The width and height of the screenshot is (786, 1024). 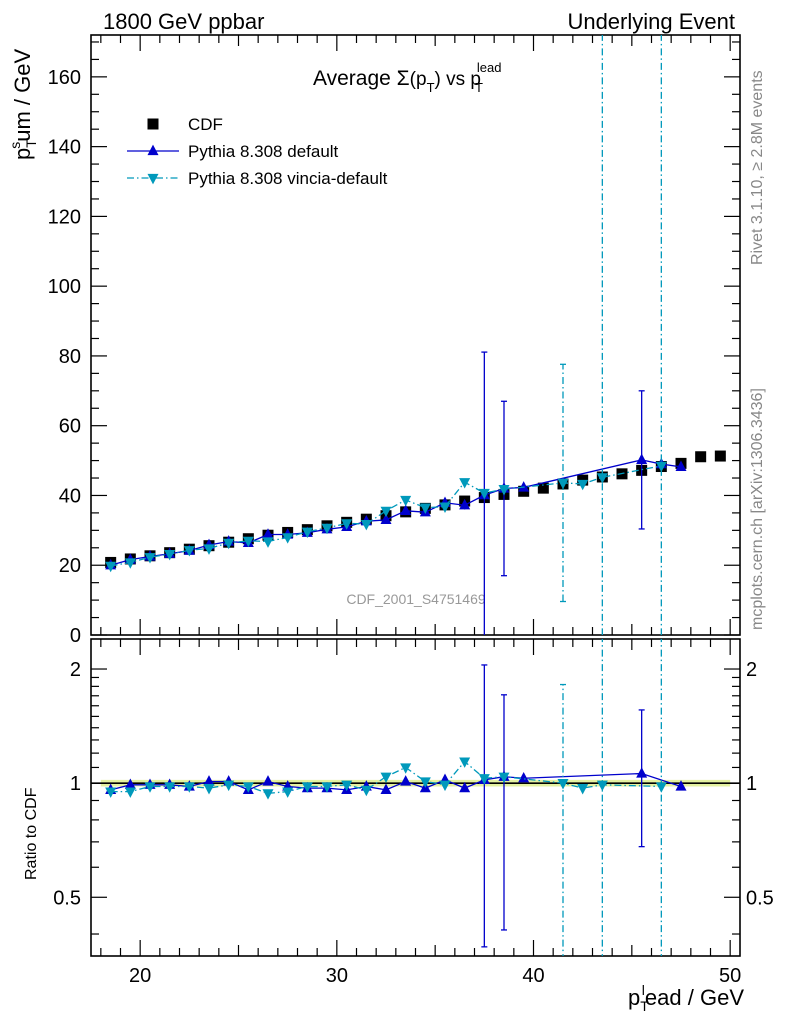 What do you see at coordinates (751, 670) in the screenshot?
I see `ratio-ytick-label-right: 2` at bounding box center [751, 670].